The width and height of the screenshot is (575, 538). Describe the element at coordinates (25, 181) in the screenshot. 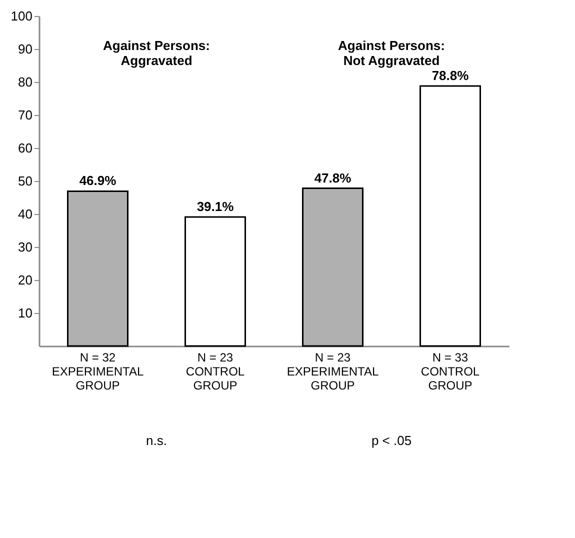

I see `y-tick-label: 50` at that location.